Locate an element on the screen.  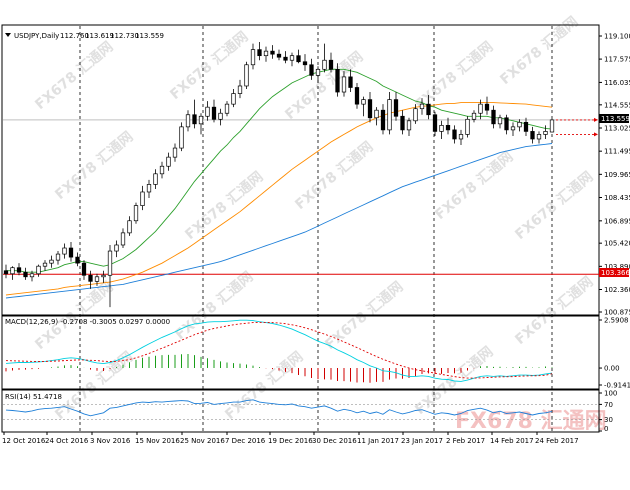
price-tick-label: 117.575 is located at coordinates (617, 60).